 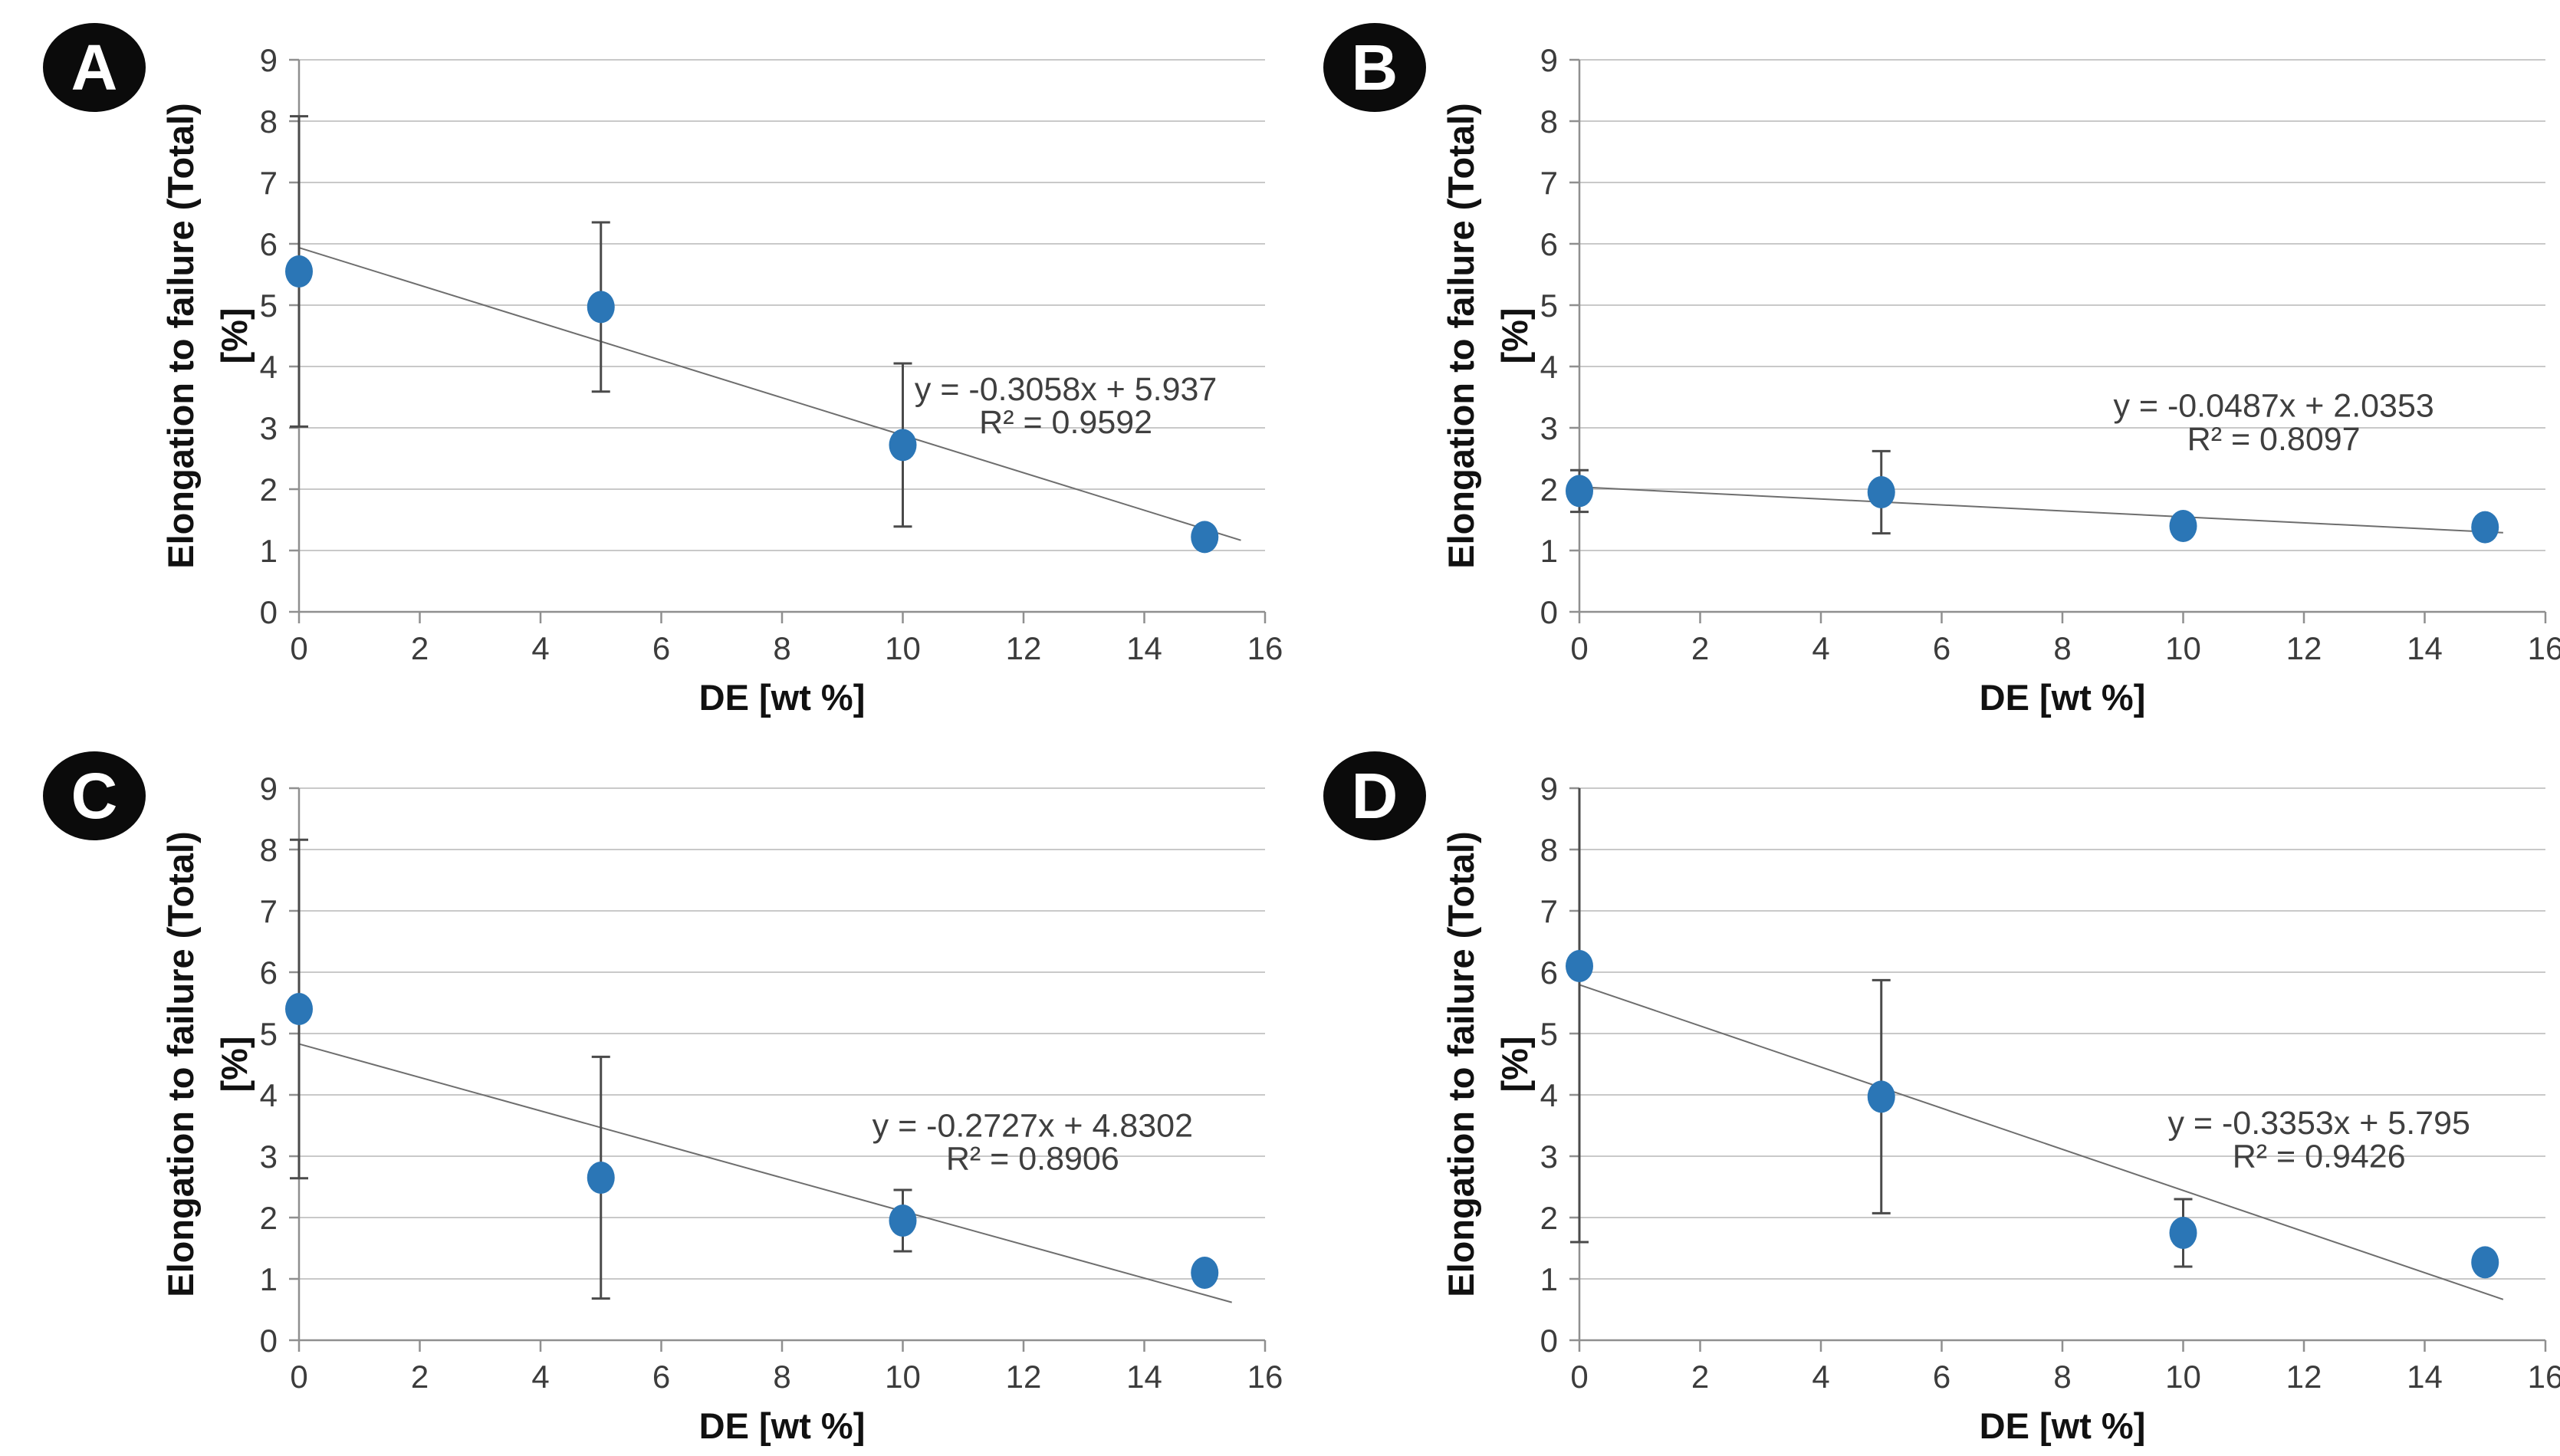 What do you see at coordinates (94, 795) in the screenshot?
I see `panel-label-badge-c: C` at bounding box center [94, 795].